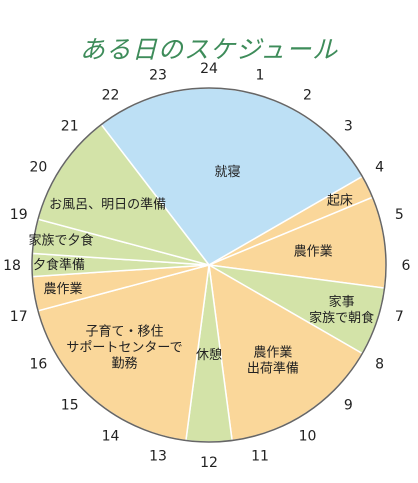  What do you see at coordinates (209, 69) in the screenshot?
I see `hour-tick-label: 24` at bounding box center [209, 69].